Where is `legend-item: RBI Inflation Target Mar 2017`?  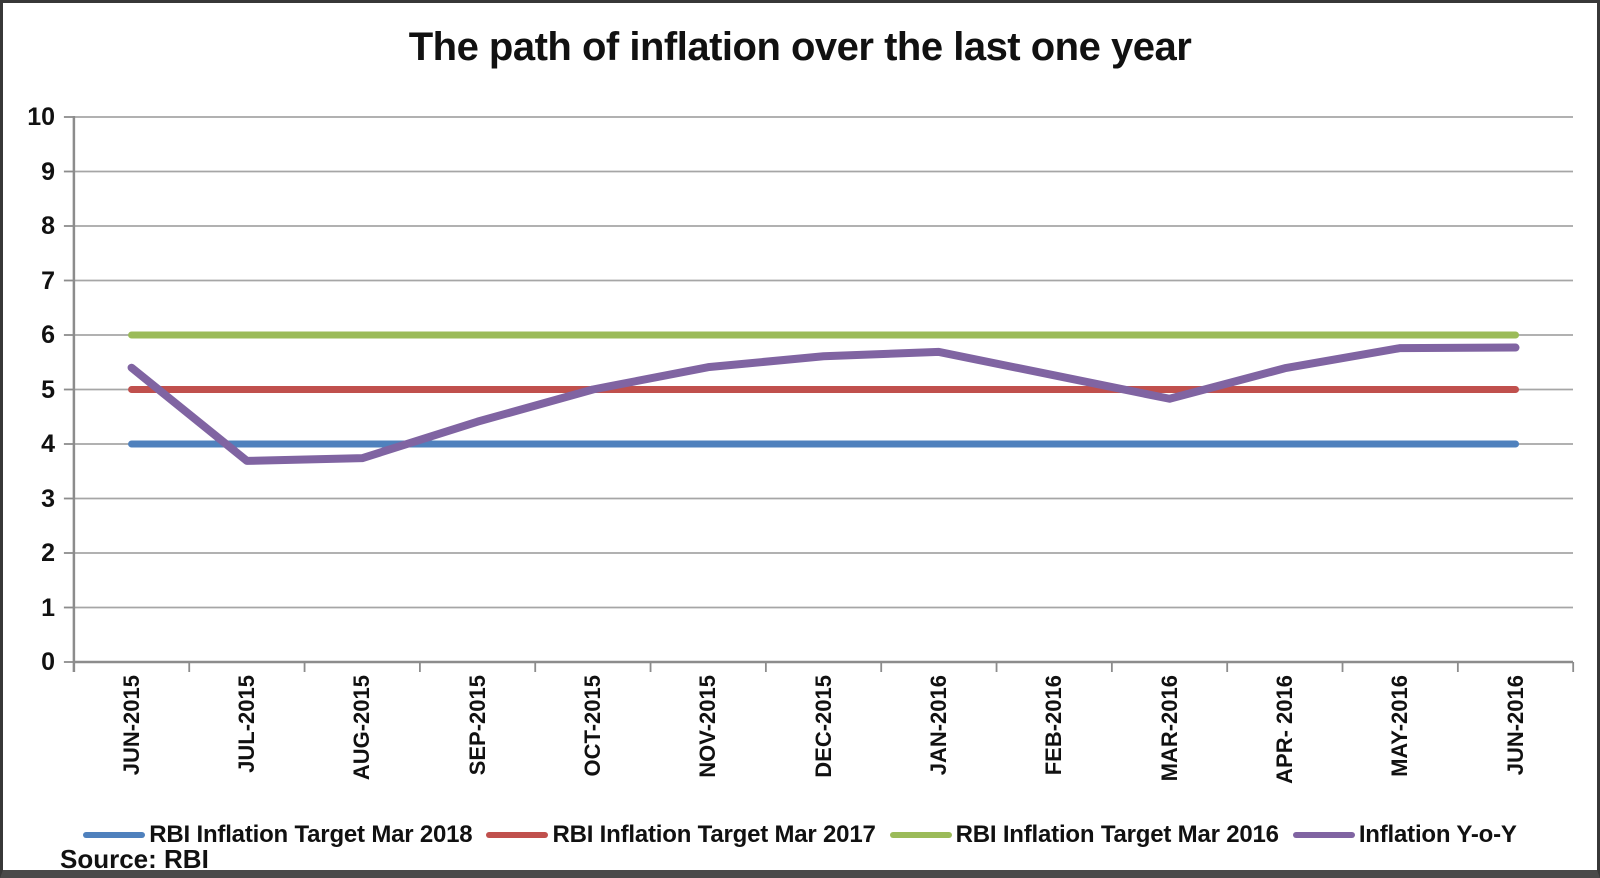 legend-item: RBI Inflation Target Mar 2017 is located at coordinates (681, 835).